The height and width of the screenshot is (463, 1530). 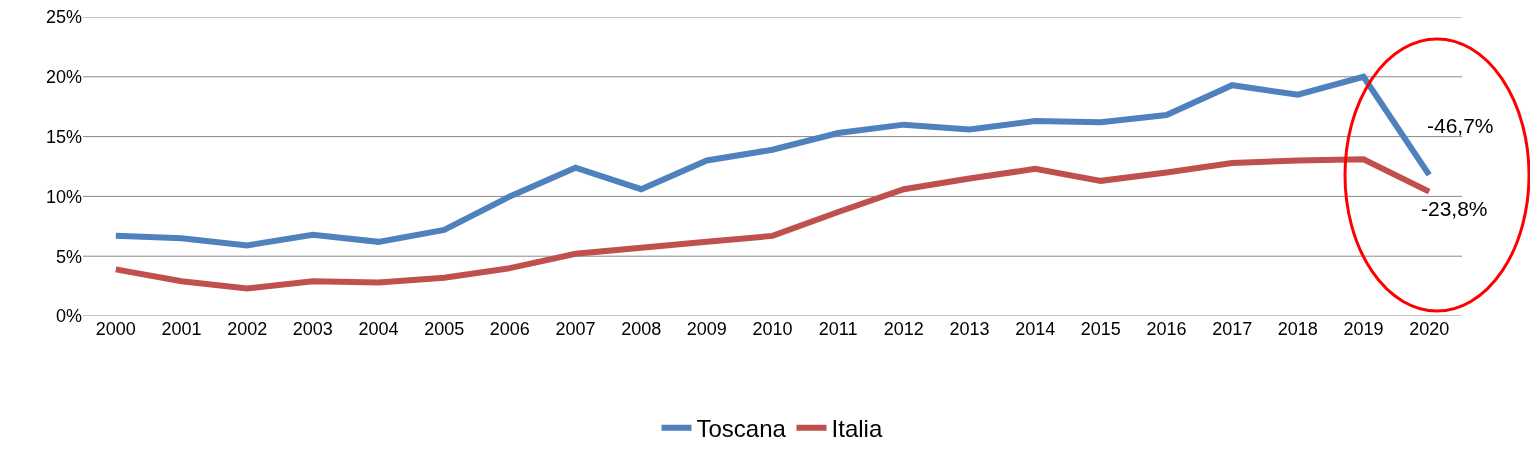 What do you see at coordinates (63, 136) in the screenshot?
I see `y-tick-label: 15%` at bounding box center [63, 136].